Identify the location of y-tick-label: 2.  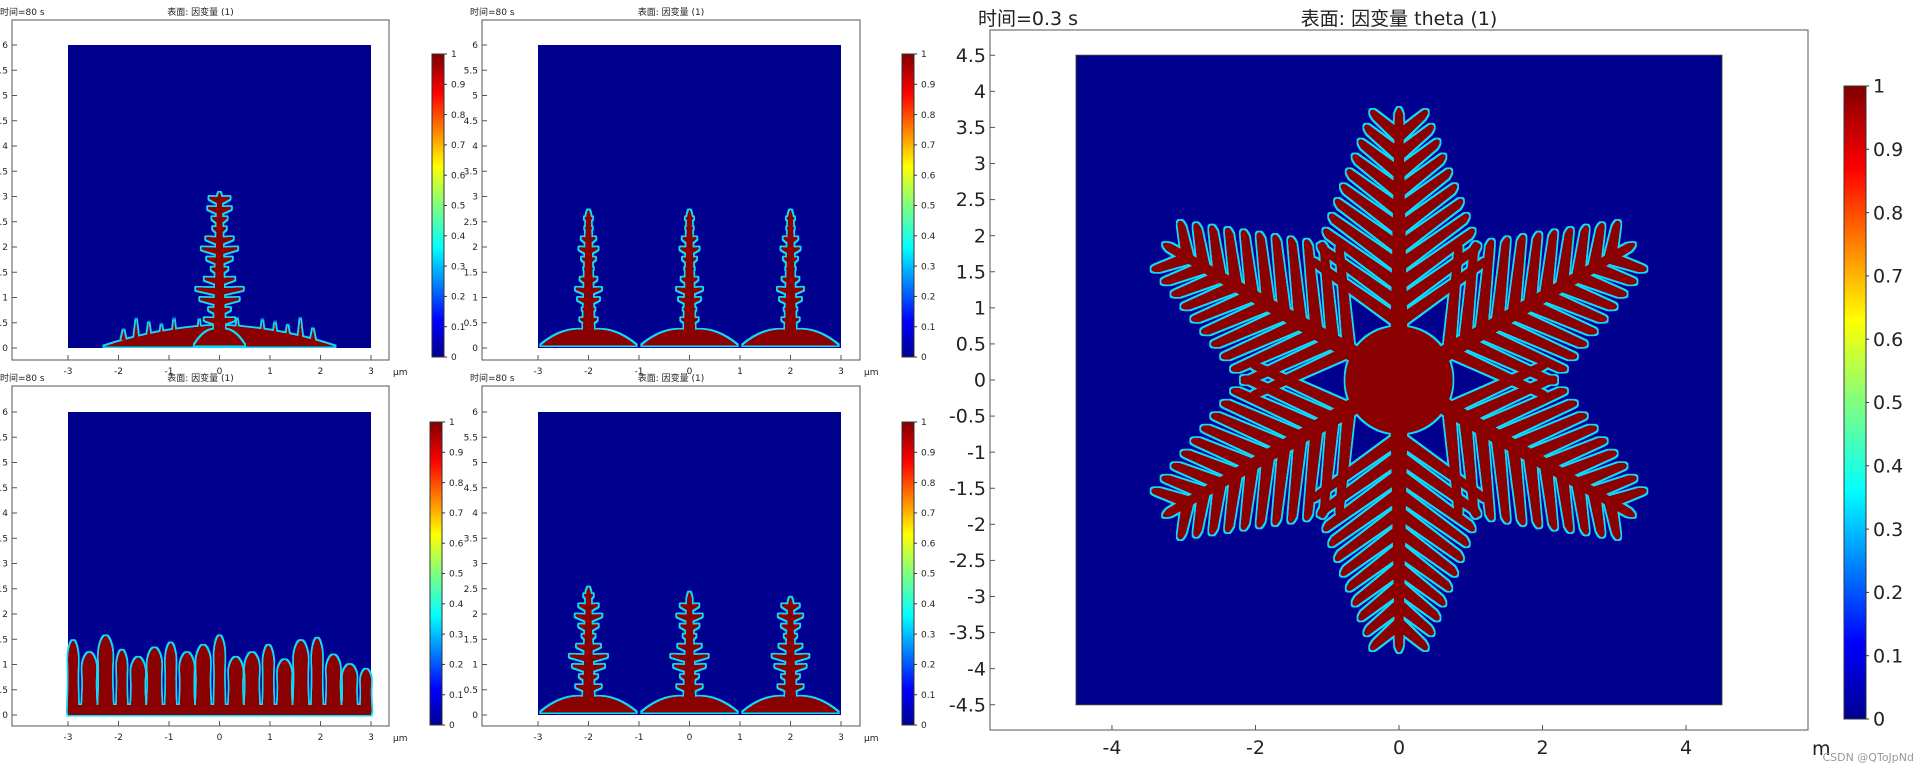
(980, 236).